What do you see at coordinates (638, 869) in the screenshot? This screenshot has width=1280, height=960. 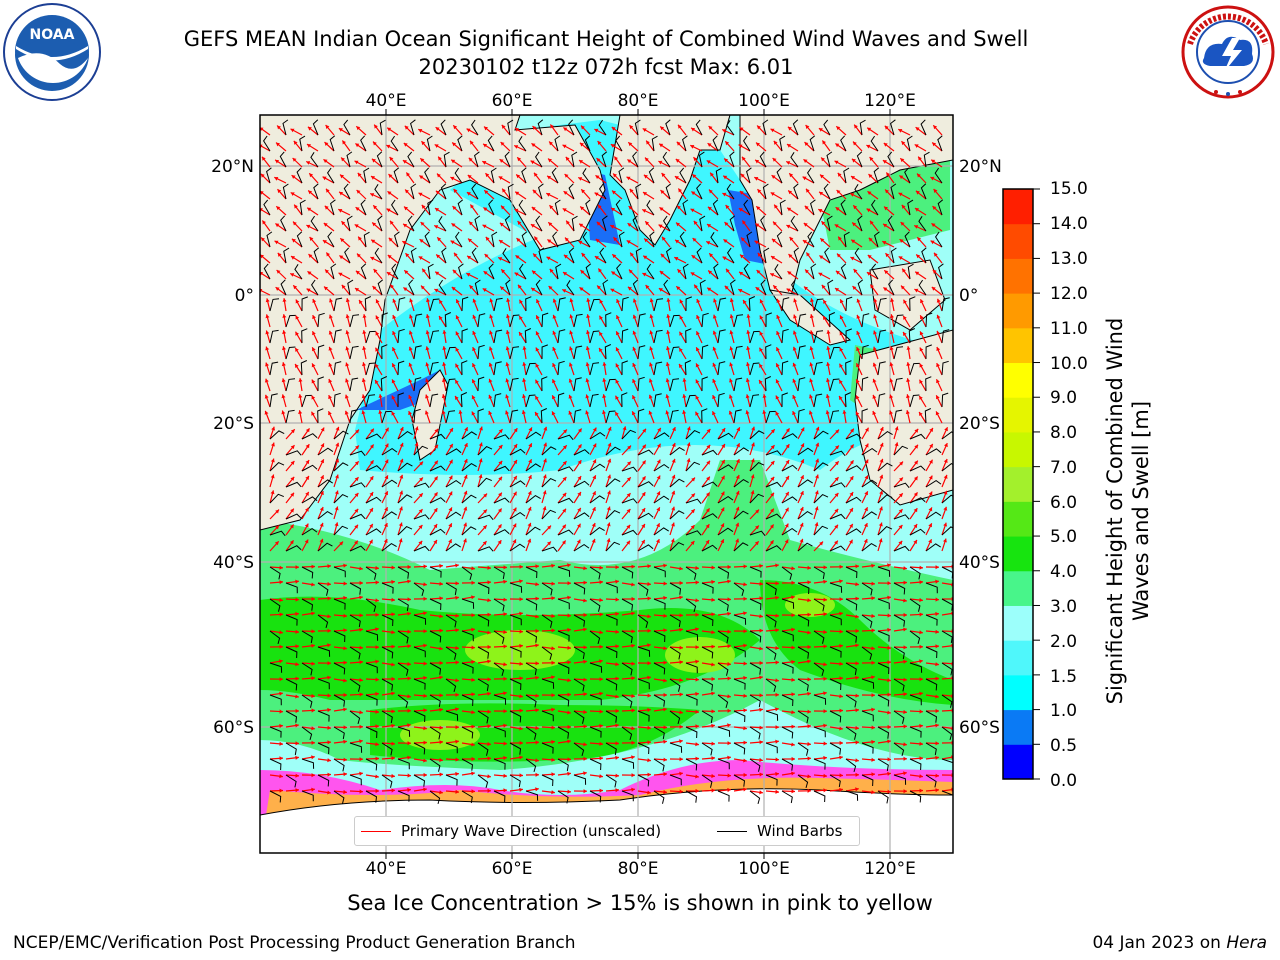 I see `lon-label-bottom: 80°E` at bounding box center [638, 869].